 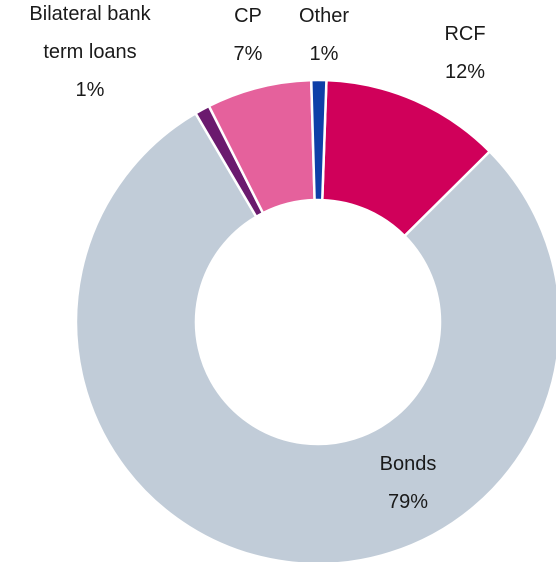 What do you see at coordinates (324, 16) in the screenshot?
I see `slice-name-label: Other` at bounding box center [324, 16].